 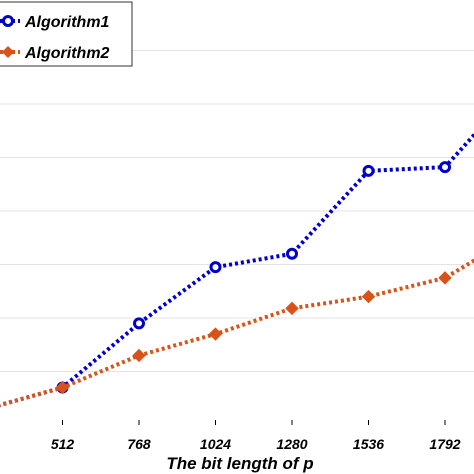 What do you see at coordinates (239, 463) in the screenshot?
I see `x-axis-title: The bit length of p` at bounding box center [239, 463].